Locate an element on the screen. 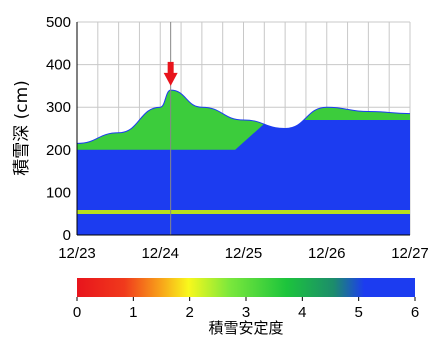 The width and height of the screenshot is (438, 342). colorbar-ticks: 0 1 2 3 4 5 6 is located at coordinates (246, 309).